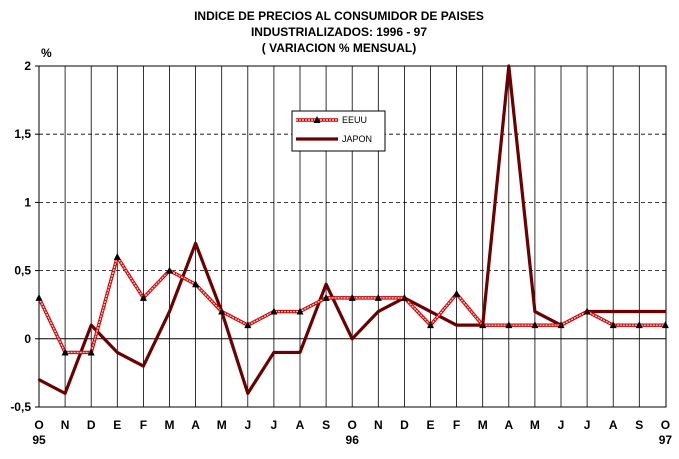 This screenshot has width=679, height=459. Describe the element at coordinates (354, 120) in the screenshot. I see `legend-label-eeuu: EEUU` at that location.